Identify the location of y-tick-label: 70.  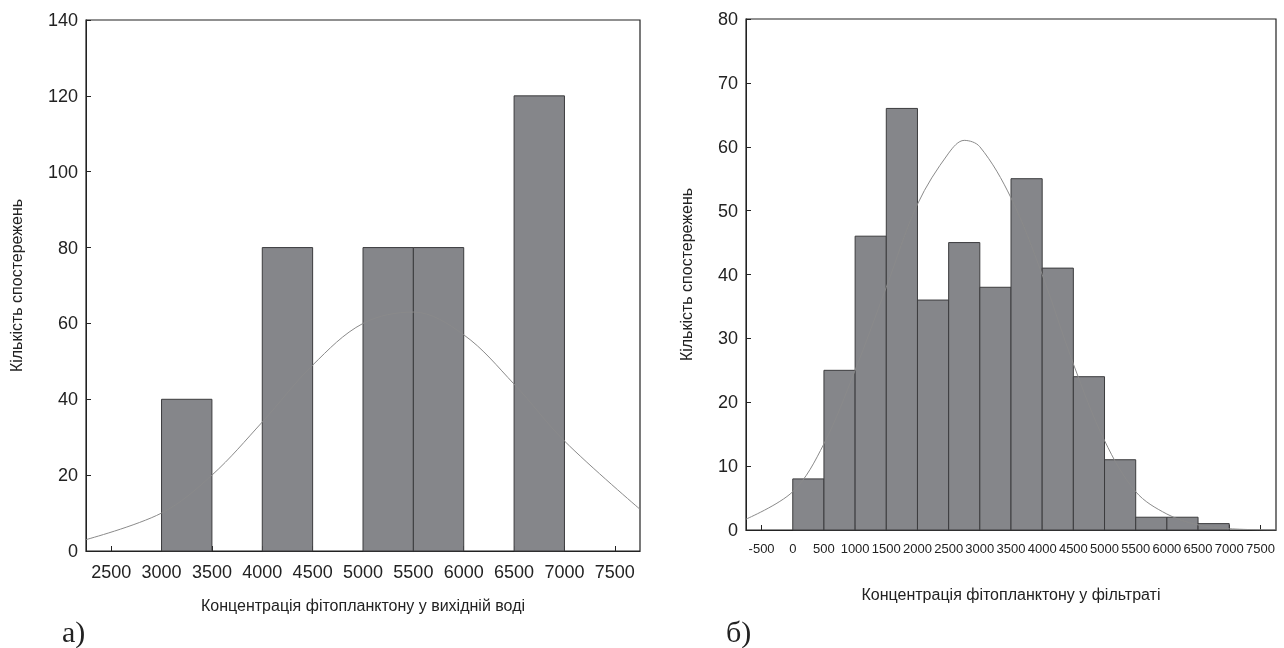
(727, 82).